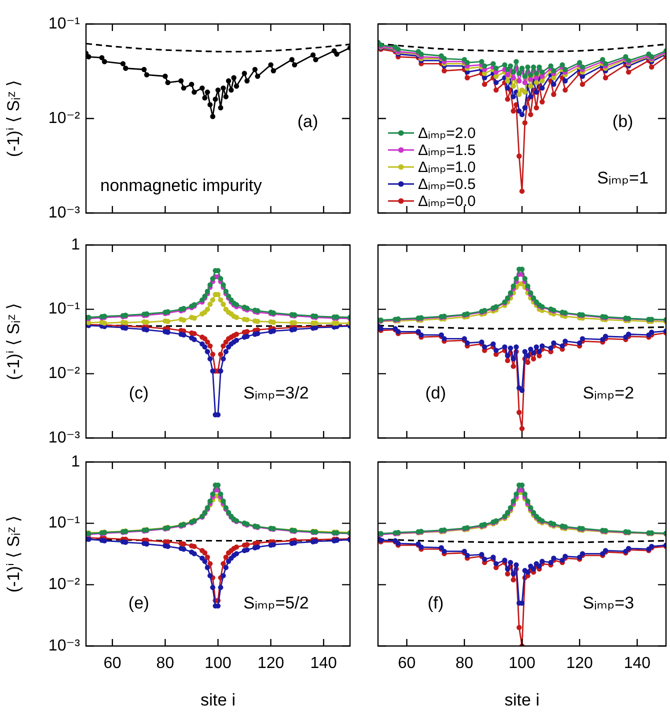 This screenshot has width=670, height=715. What do you see at coordinates (181, 186) in the screenshot?
I see `annotation: nonmagnetic impurity` at bounding box center [181, 186].